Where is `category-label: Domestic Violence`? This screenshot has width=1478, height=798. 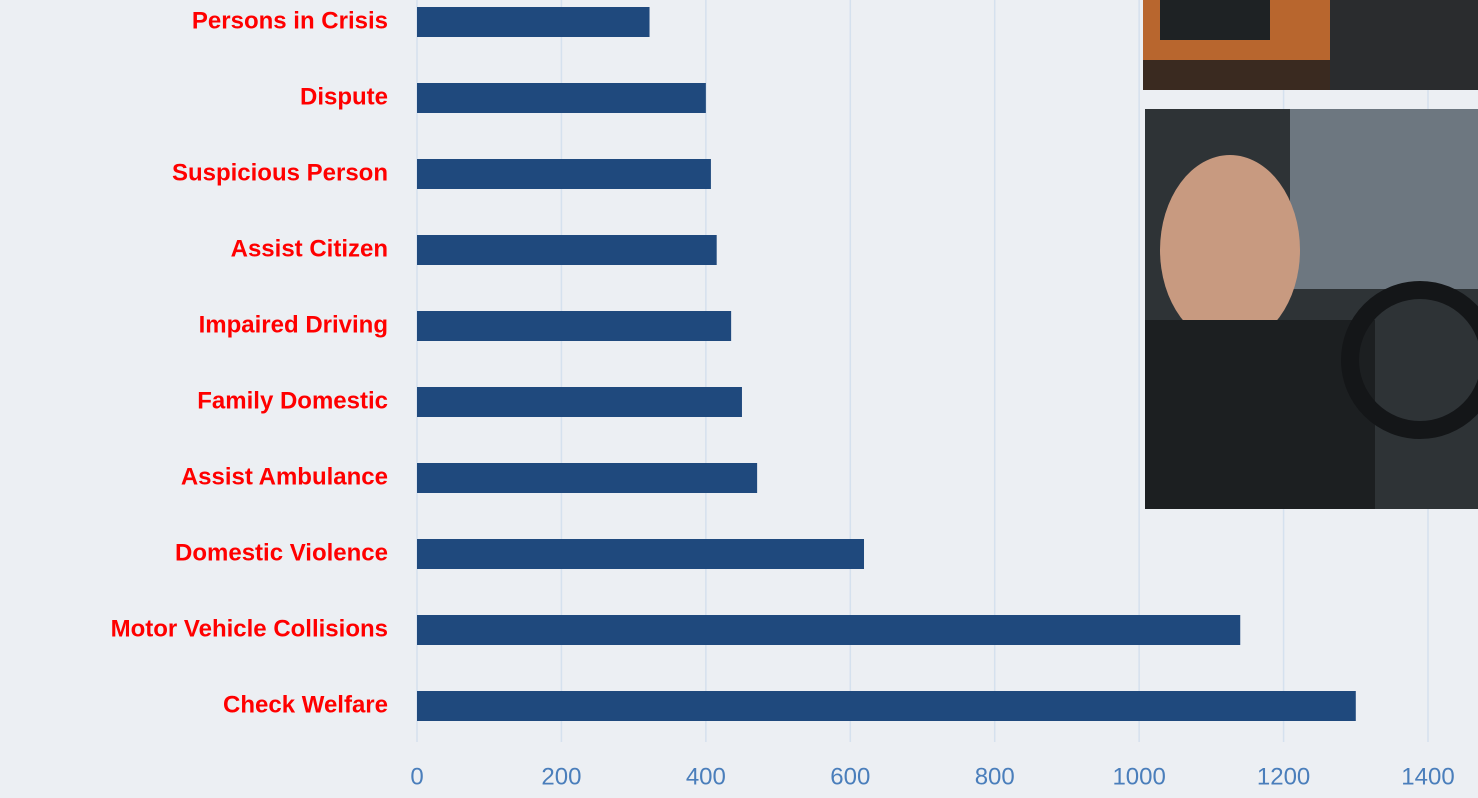
category-label: Domestic Violence is located at coordinates (281, 552).